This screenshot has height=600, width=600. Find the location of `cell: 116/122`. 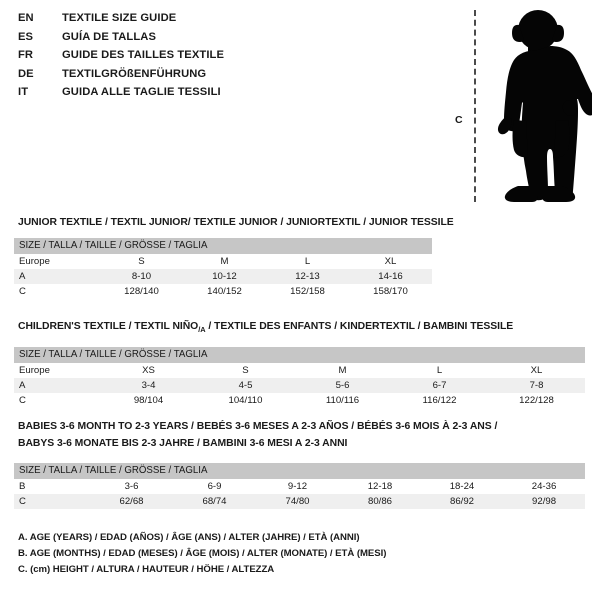

cell: 116/122 is located at coordinates (439, 401).